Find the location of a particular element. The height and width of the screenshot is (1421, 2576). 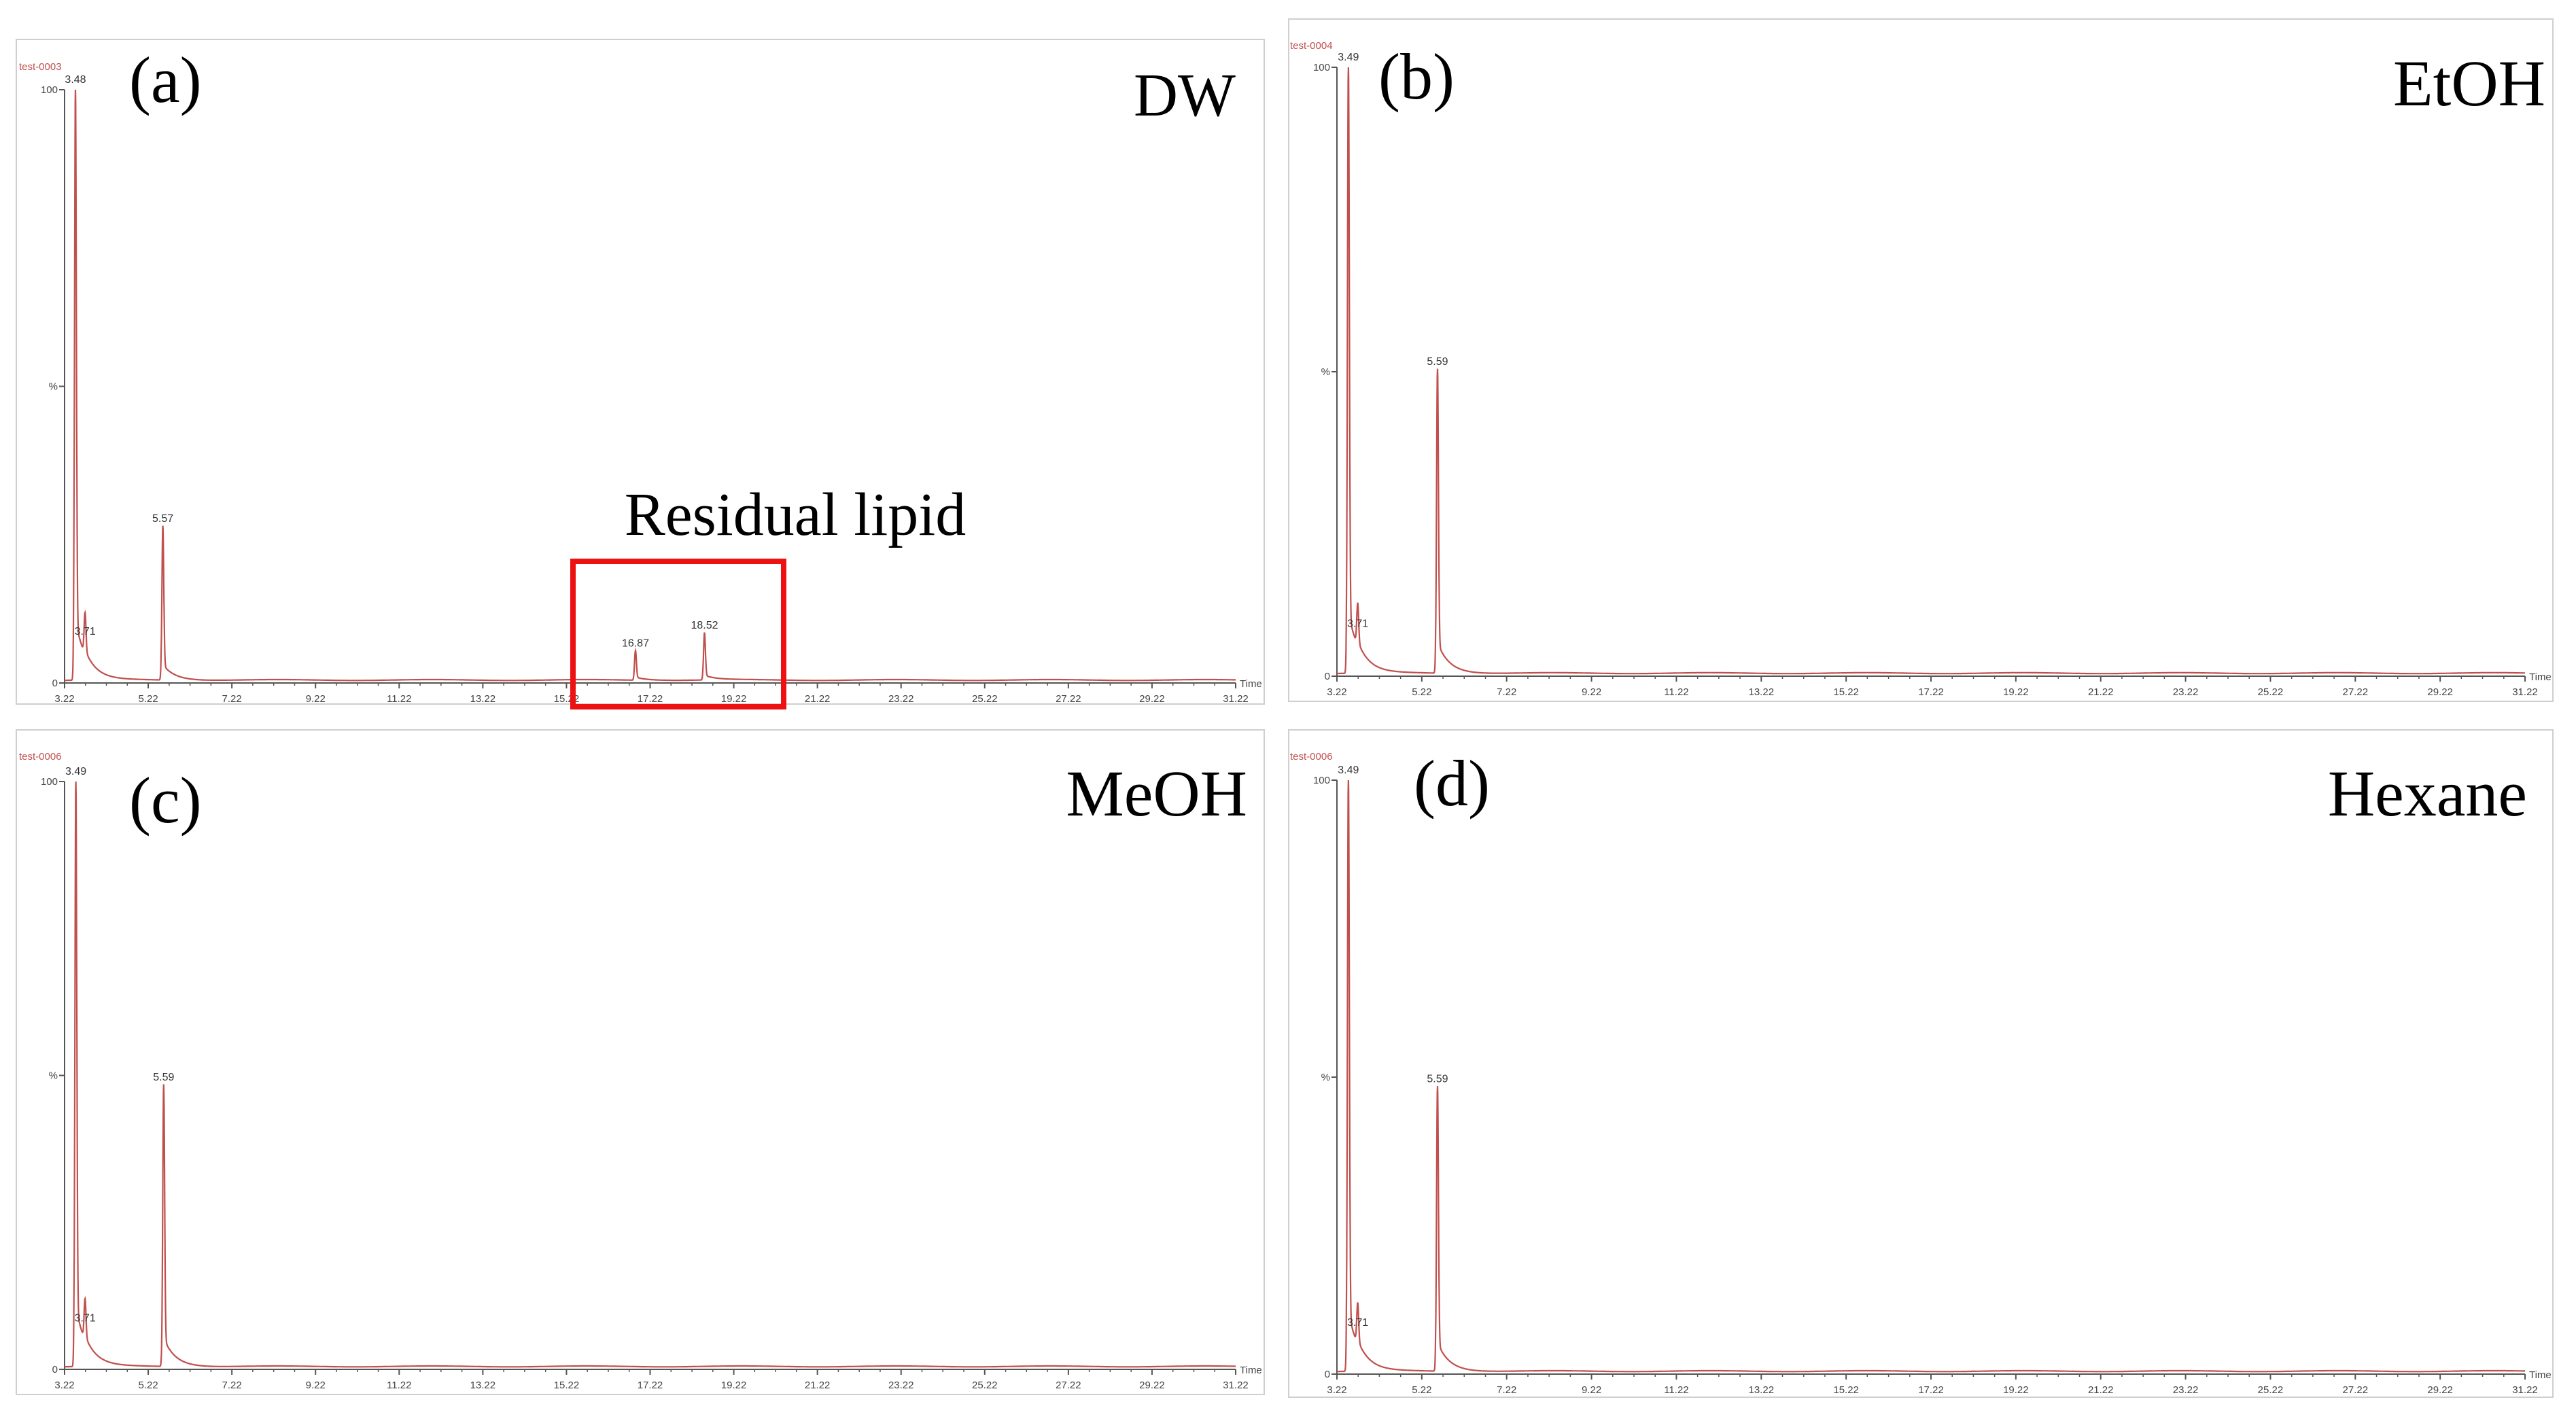

panel-c-y-tick-label: 100 is located at coordinates (49, 782).